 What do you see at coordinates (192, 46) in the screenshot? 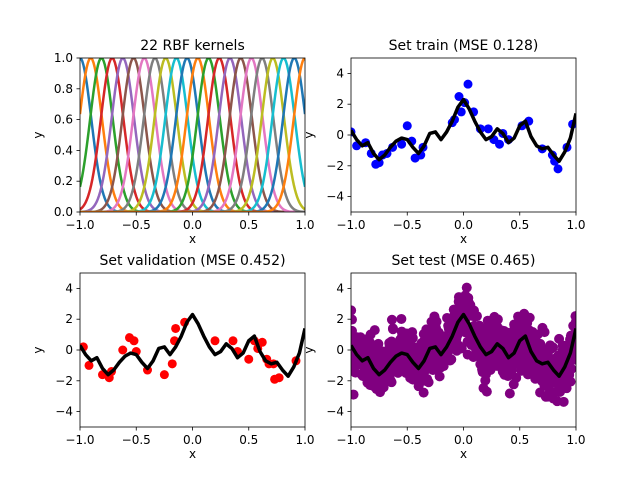
I see `subplot-title: 22 RBF kernels` at bounding box center [192, 46].